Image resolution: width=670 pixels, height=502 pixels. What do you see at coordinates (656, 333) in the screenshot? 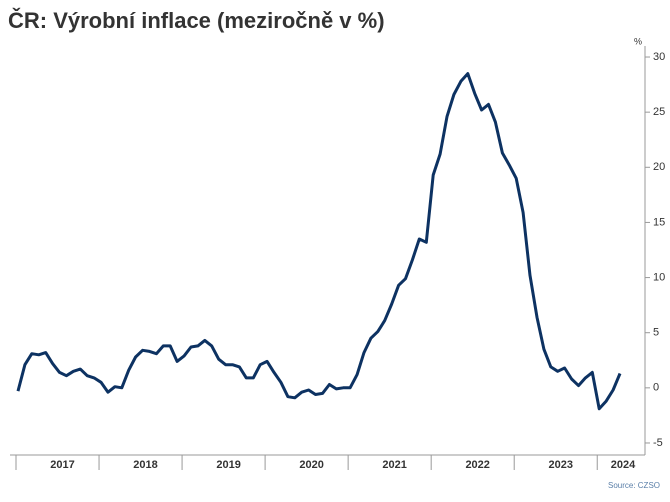
I see `y-tick-label: 5` at bounding box center [656, 333].